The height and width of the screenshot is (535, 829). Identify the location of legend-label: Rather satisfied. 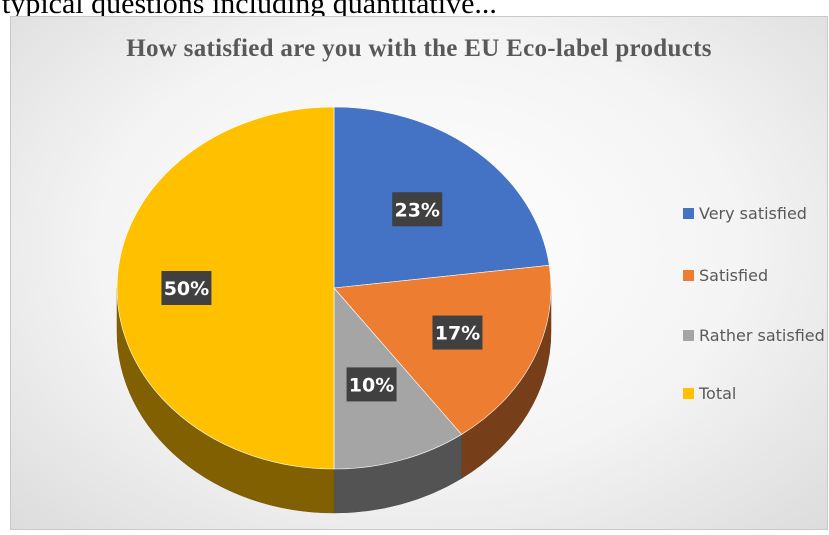
(762, 335).